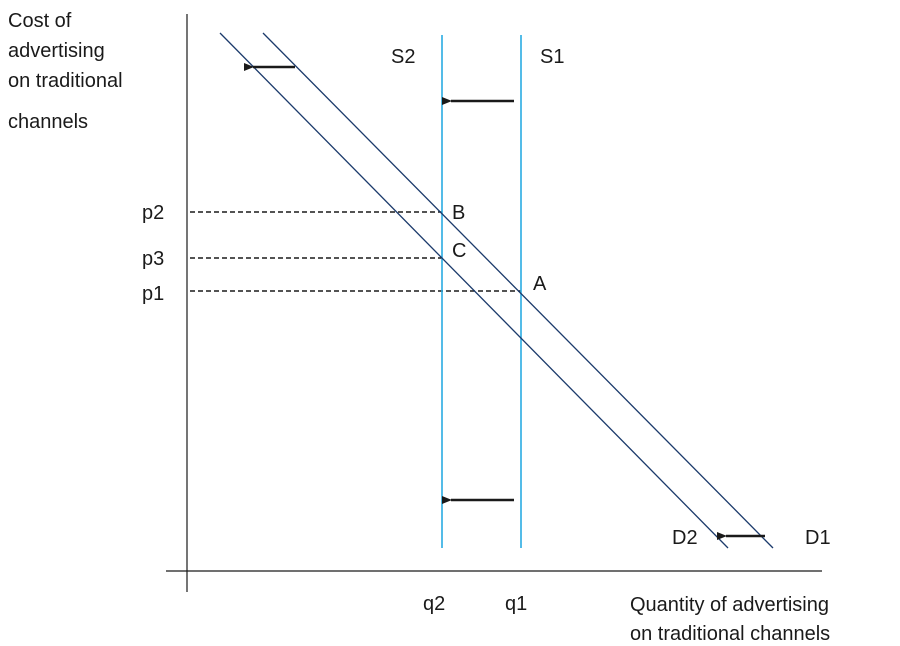 The height and width of the screenshot is (646, 900). I want to click on demand-label-d2: D2, so click(685, 538).